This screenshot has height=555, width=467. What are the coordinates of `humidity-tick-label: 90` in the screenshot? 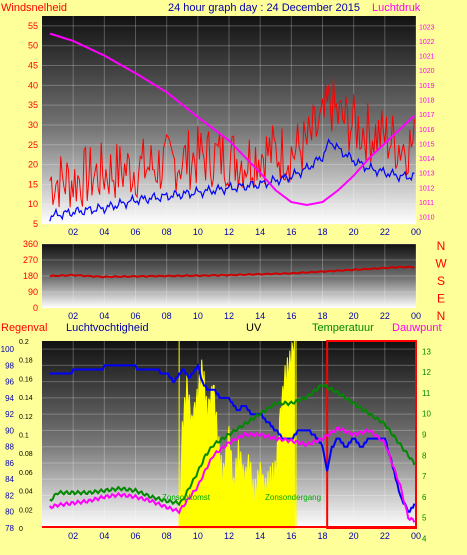 It's located at (9, 430).